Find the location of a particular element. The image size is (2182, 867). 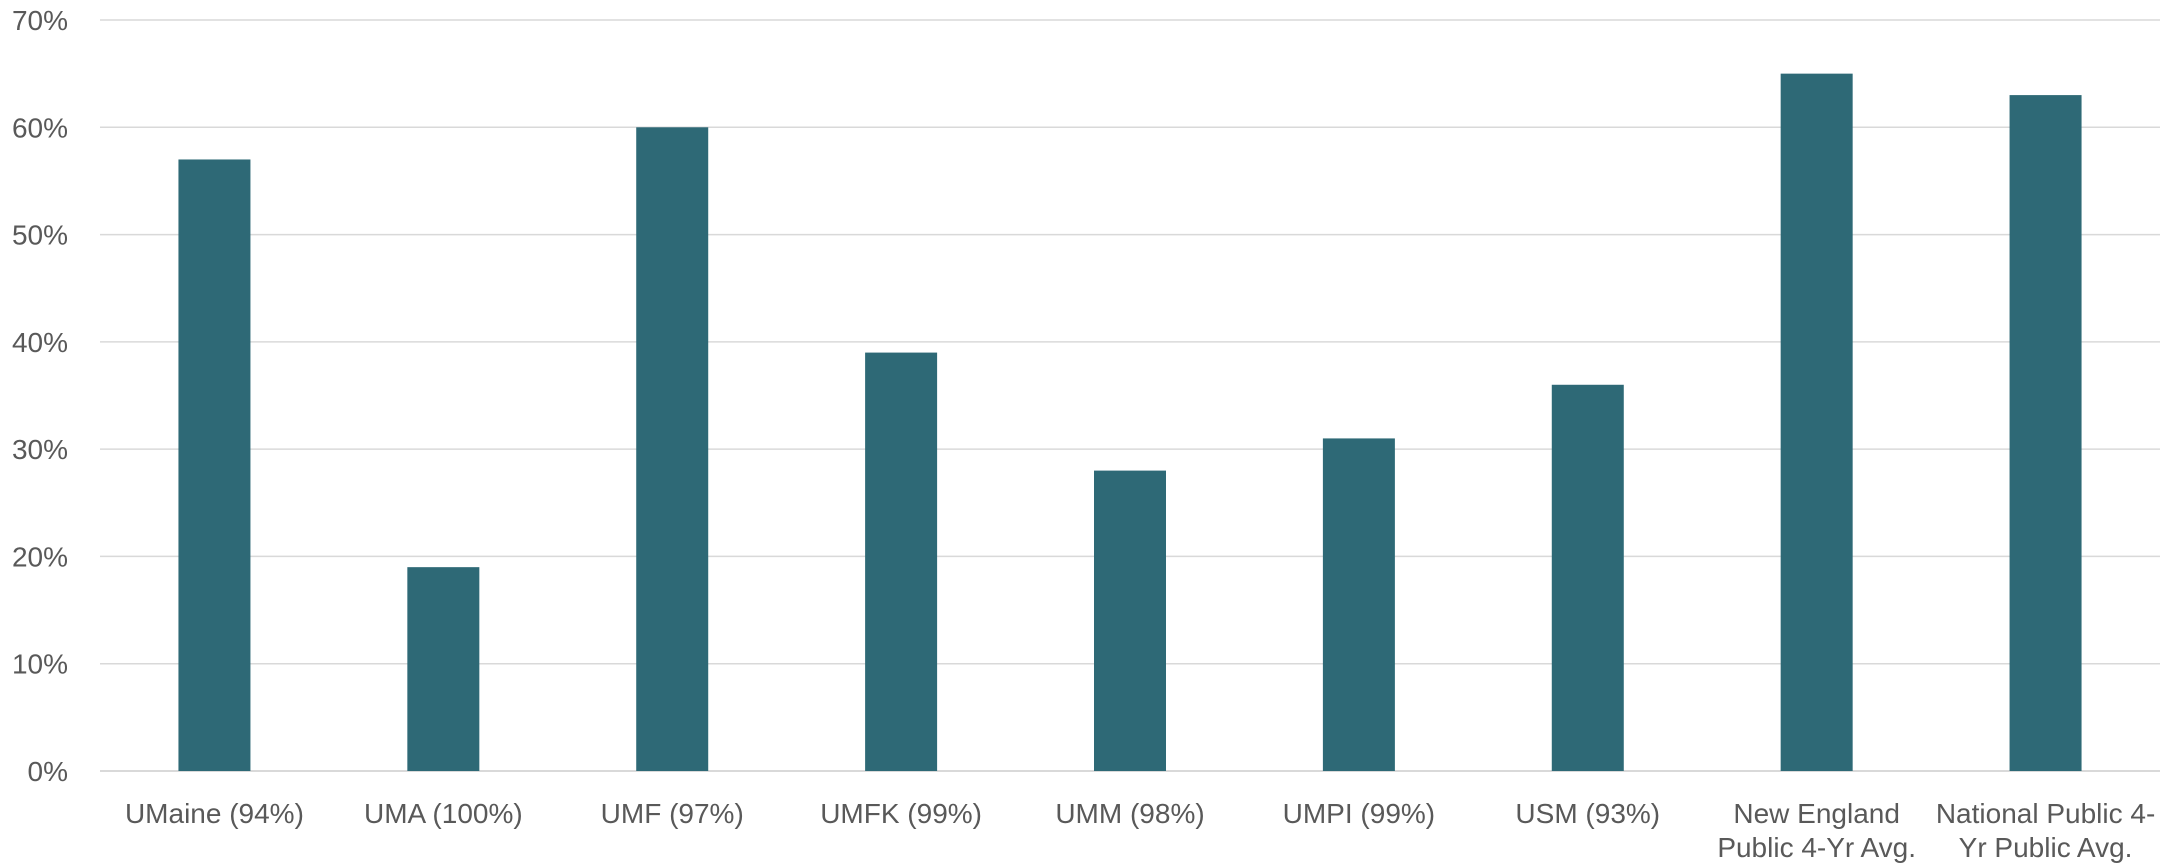

y-tick-label: 70% is located at coordinates (40, 20).